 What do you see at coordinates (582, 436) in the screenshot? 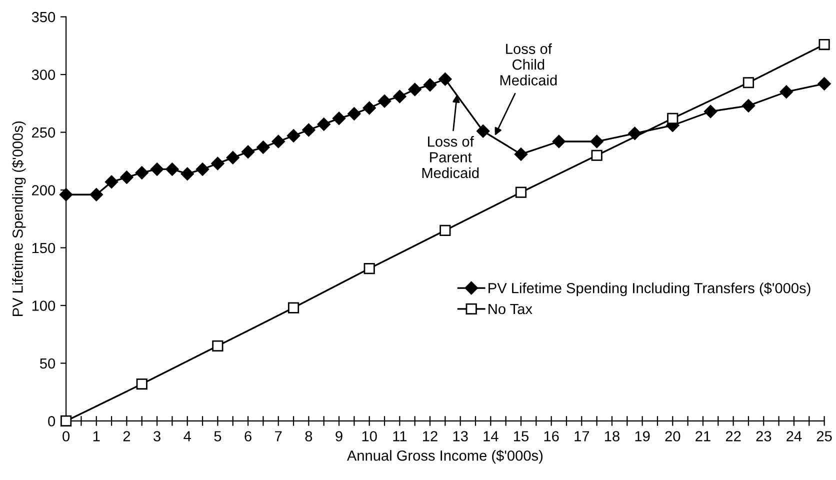
I see `x-tick-label: 17` at bounding box center [582, 436].